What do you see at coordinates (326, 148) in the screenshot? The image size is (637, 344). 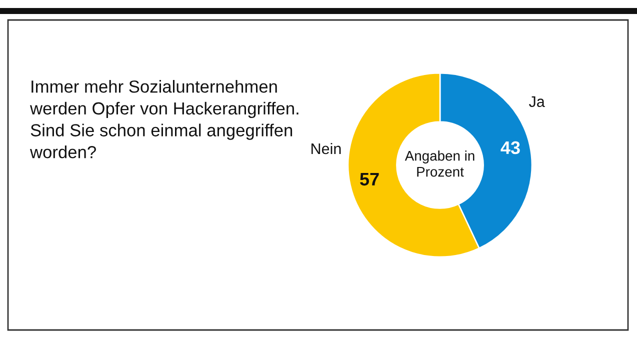 I see `slice-label: Nein` at bounding box center [326, 148].